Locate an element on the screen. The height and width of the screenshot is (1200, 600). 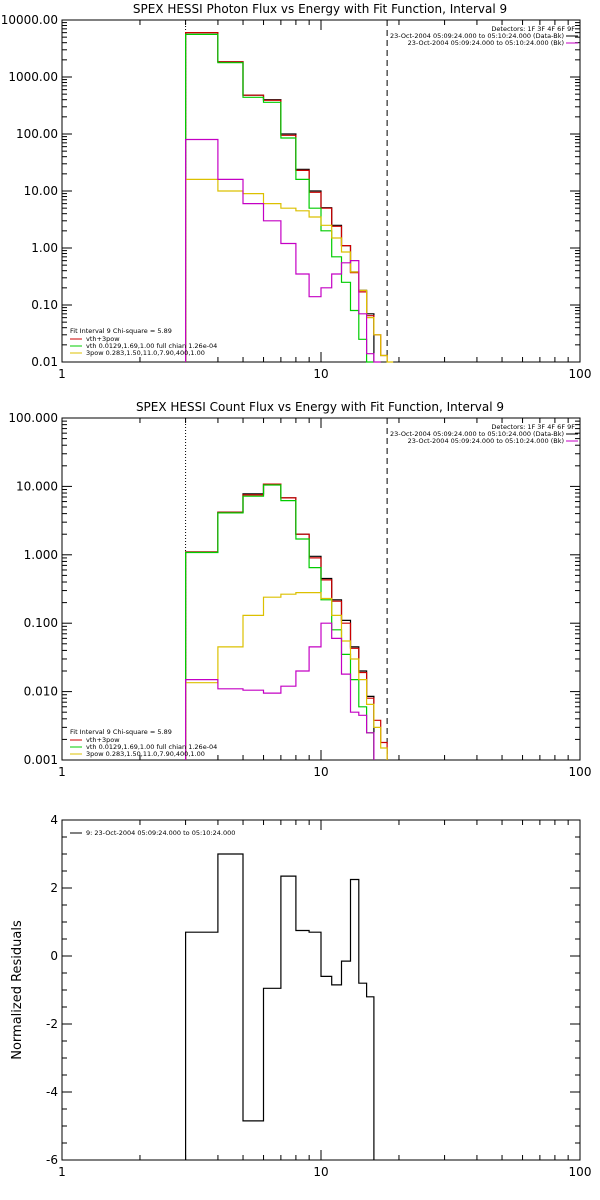
y-tick-label: 100.000 is located at coordinates (33, 418).